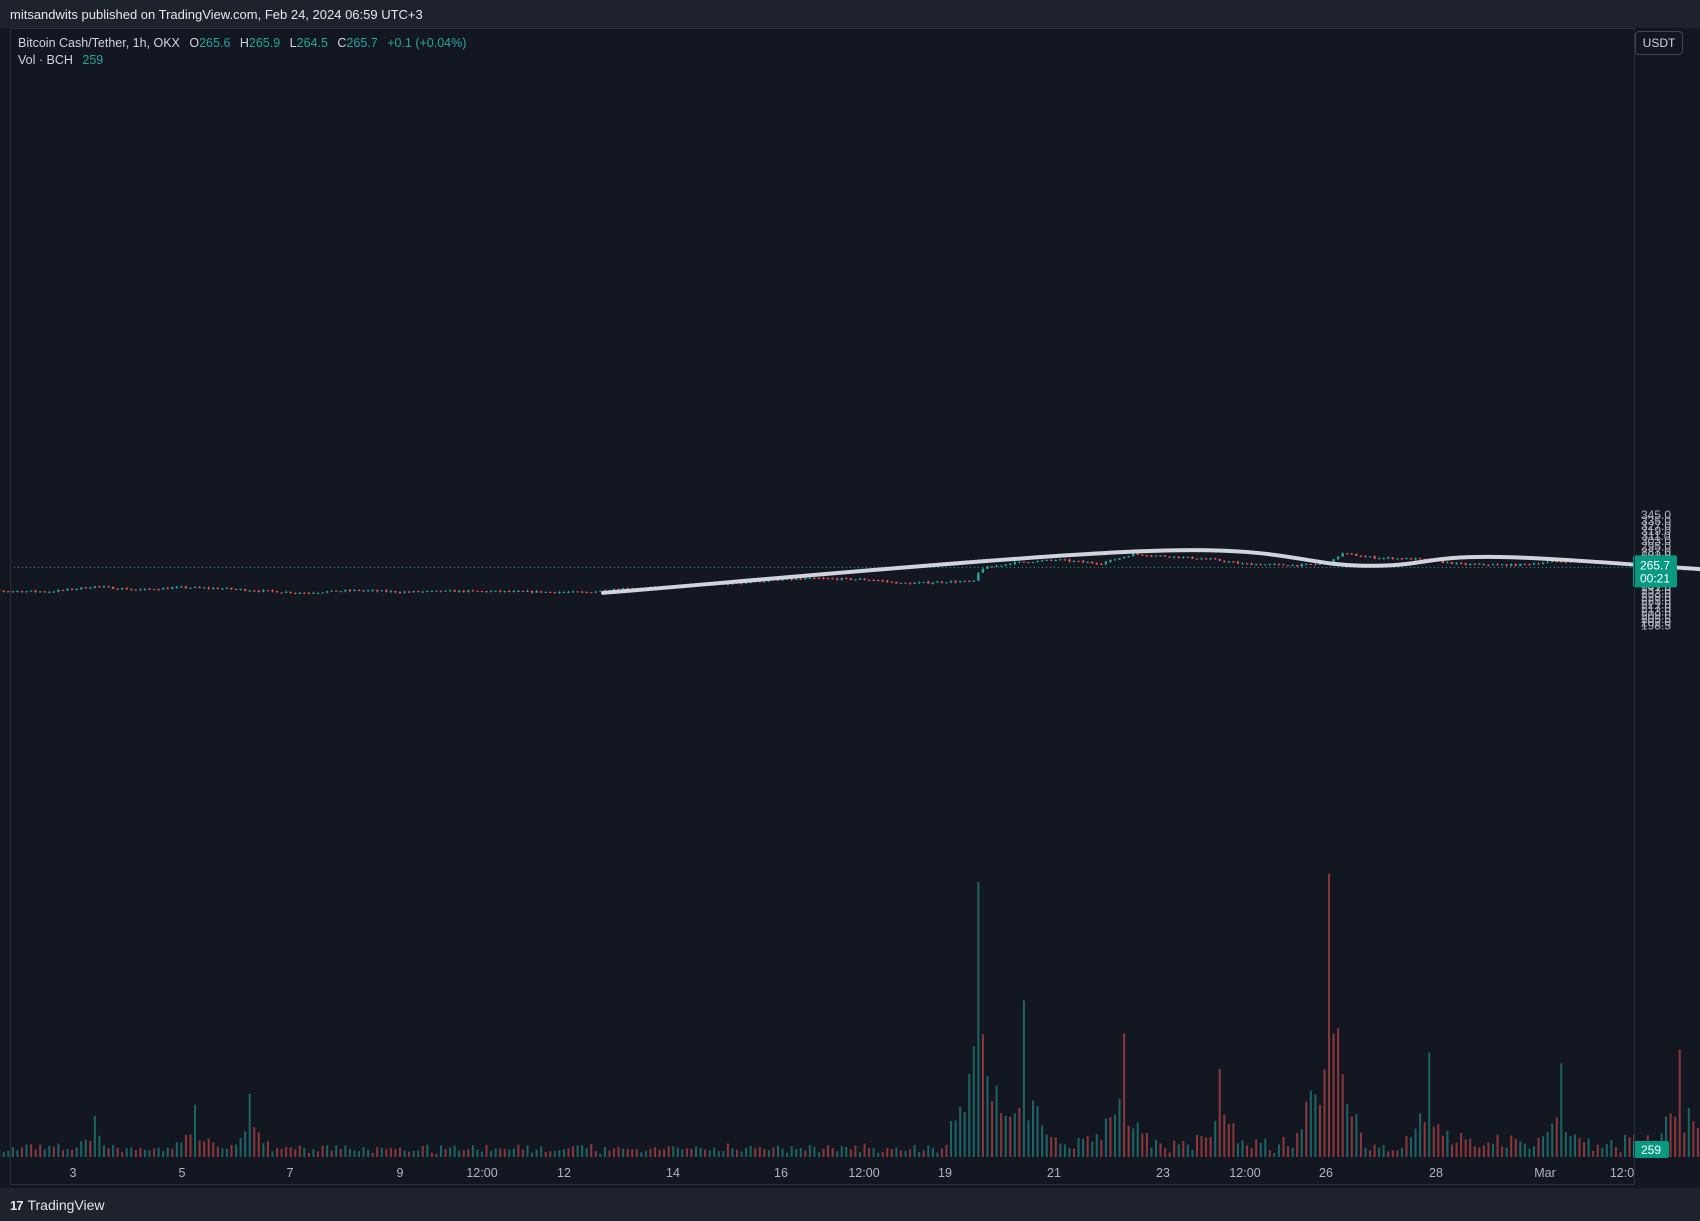 This screenshot has height=1221, width=1700. Describe the element at coordinates (99, 43) in the screenshot. I see `symbol-title: Bitcoin Cash/Tether, 1h, OKX` at that location.